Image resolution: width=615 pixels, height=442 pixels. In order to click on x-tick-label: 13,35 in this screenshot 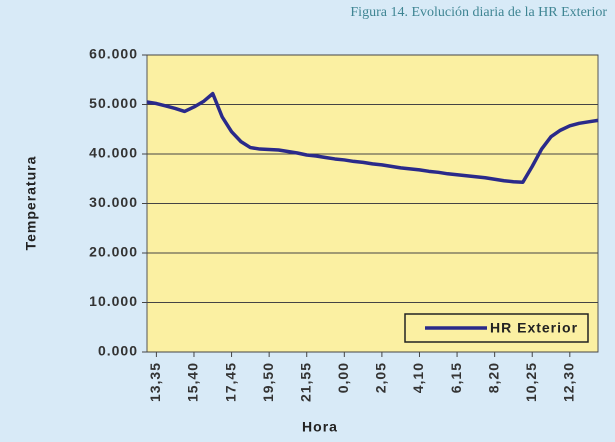, I will do `click(155, 382)`.